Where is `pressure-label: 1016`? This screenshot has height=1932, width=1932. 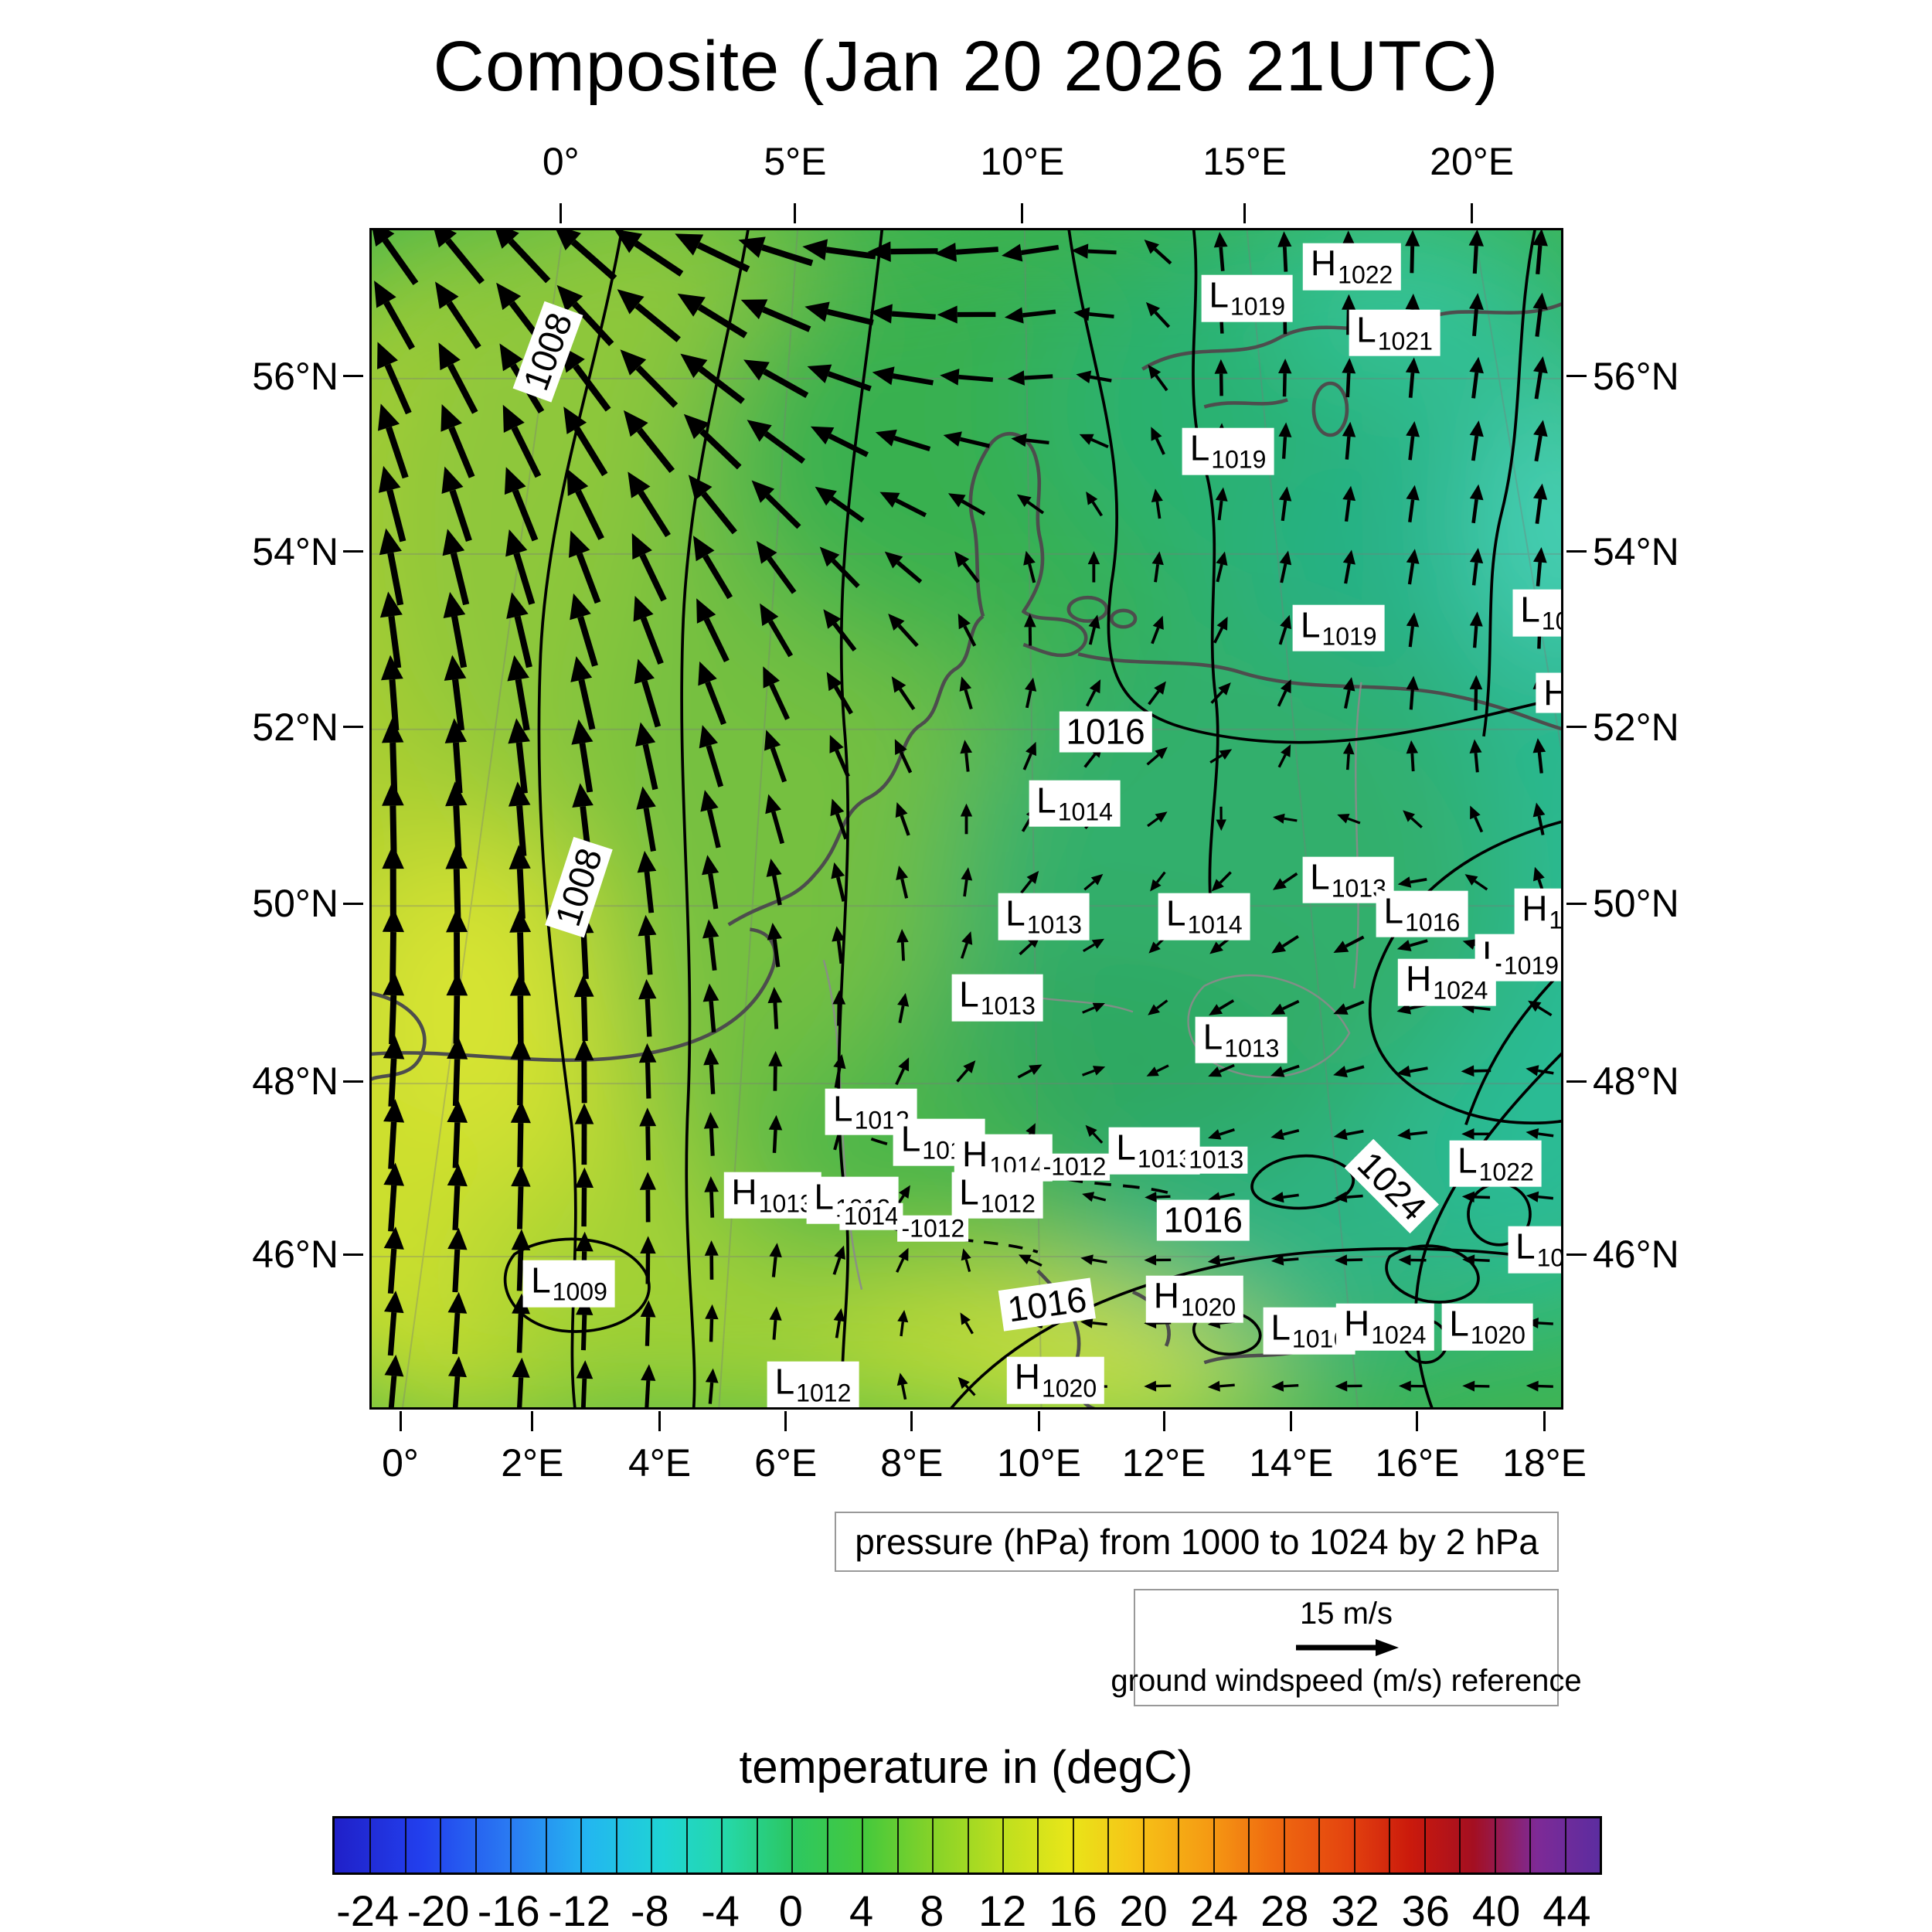 pressure-label: 1016 is located at coordinates (1048, 1305).